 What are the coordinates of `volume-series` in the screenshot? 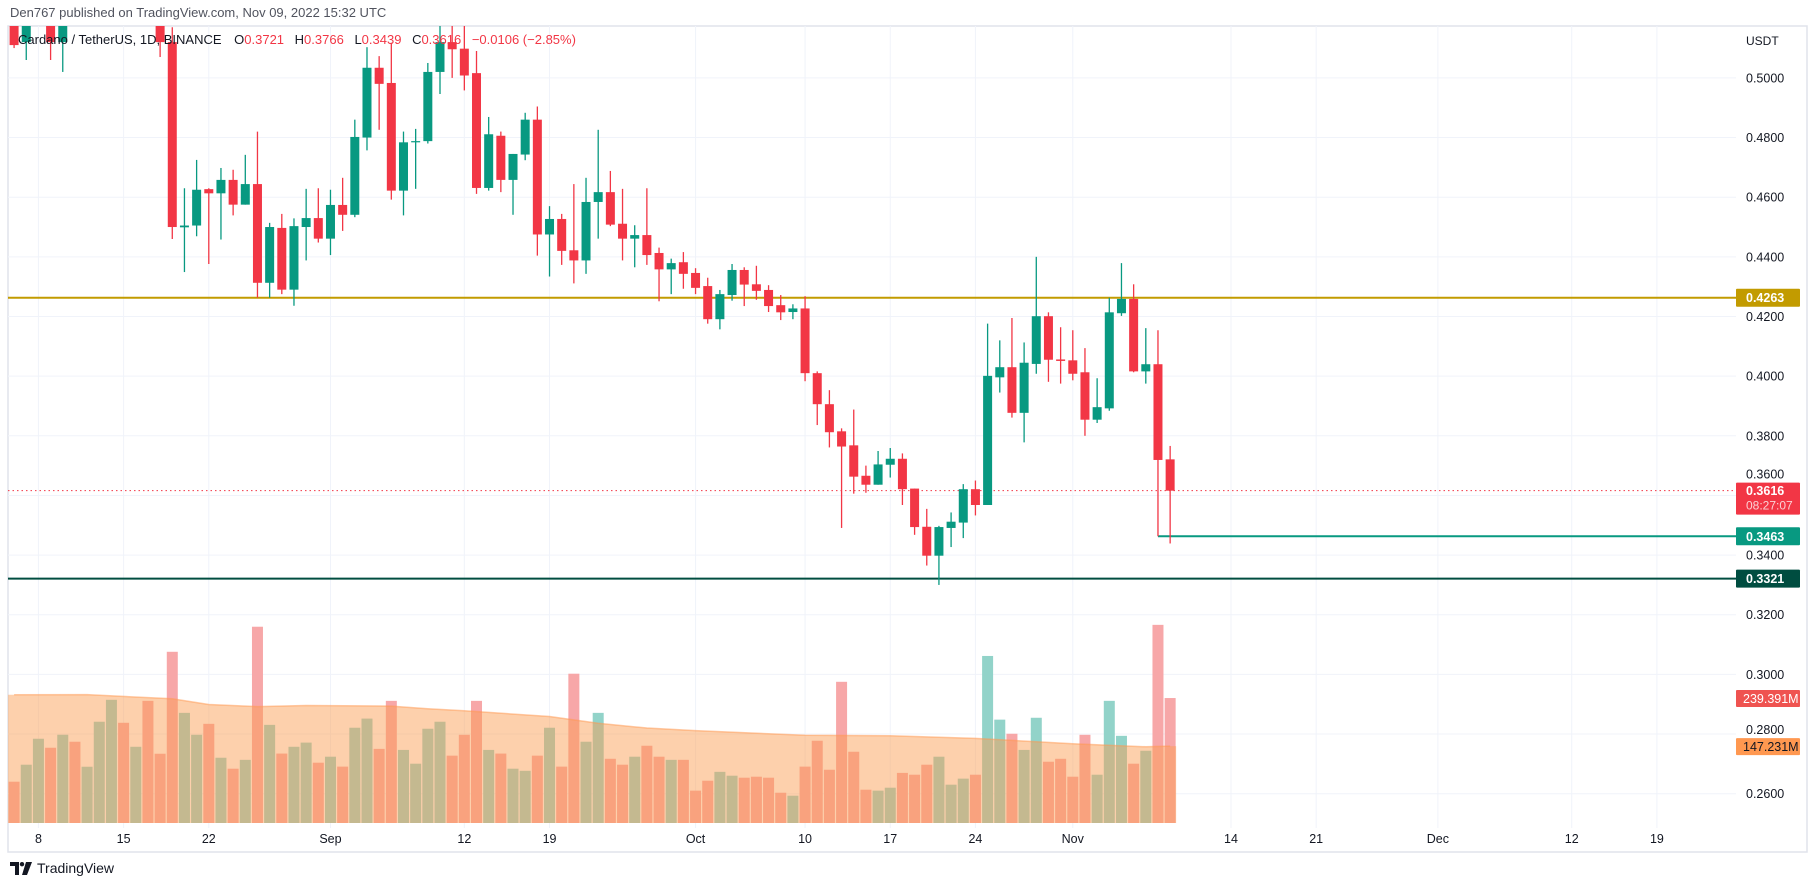 It's located at (592, 723).